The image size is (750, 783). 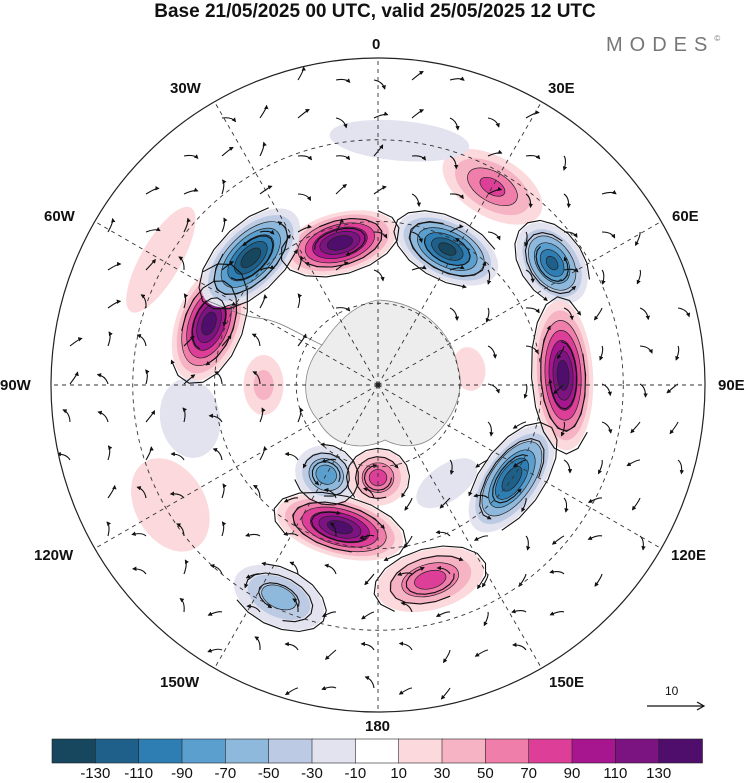 What do you see at coordinates (685, 216) in the screenshot?
I see `lon-label-60e: 60E` at bounding box center [685, 216].